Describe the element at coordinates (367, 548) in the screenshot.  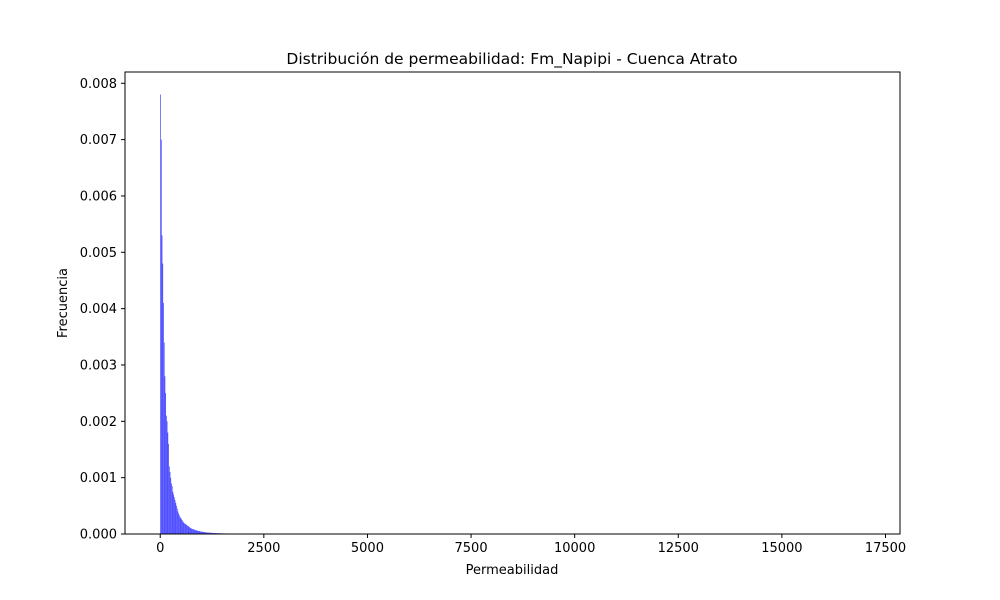
I see `x-tick-label: 5000` at that location.